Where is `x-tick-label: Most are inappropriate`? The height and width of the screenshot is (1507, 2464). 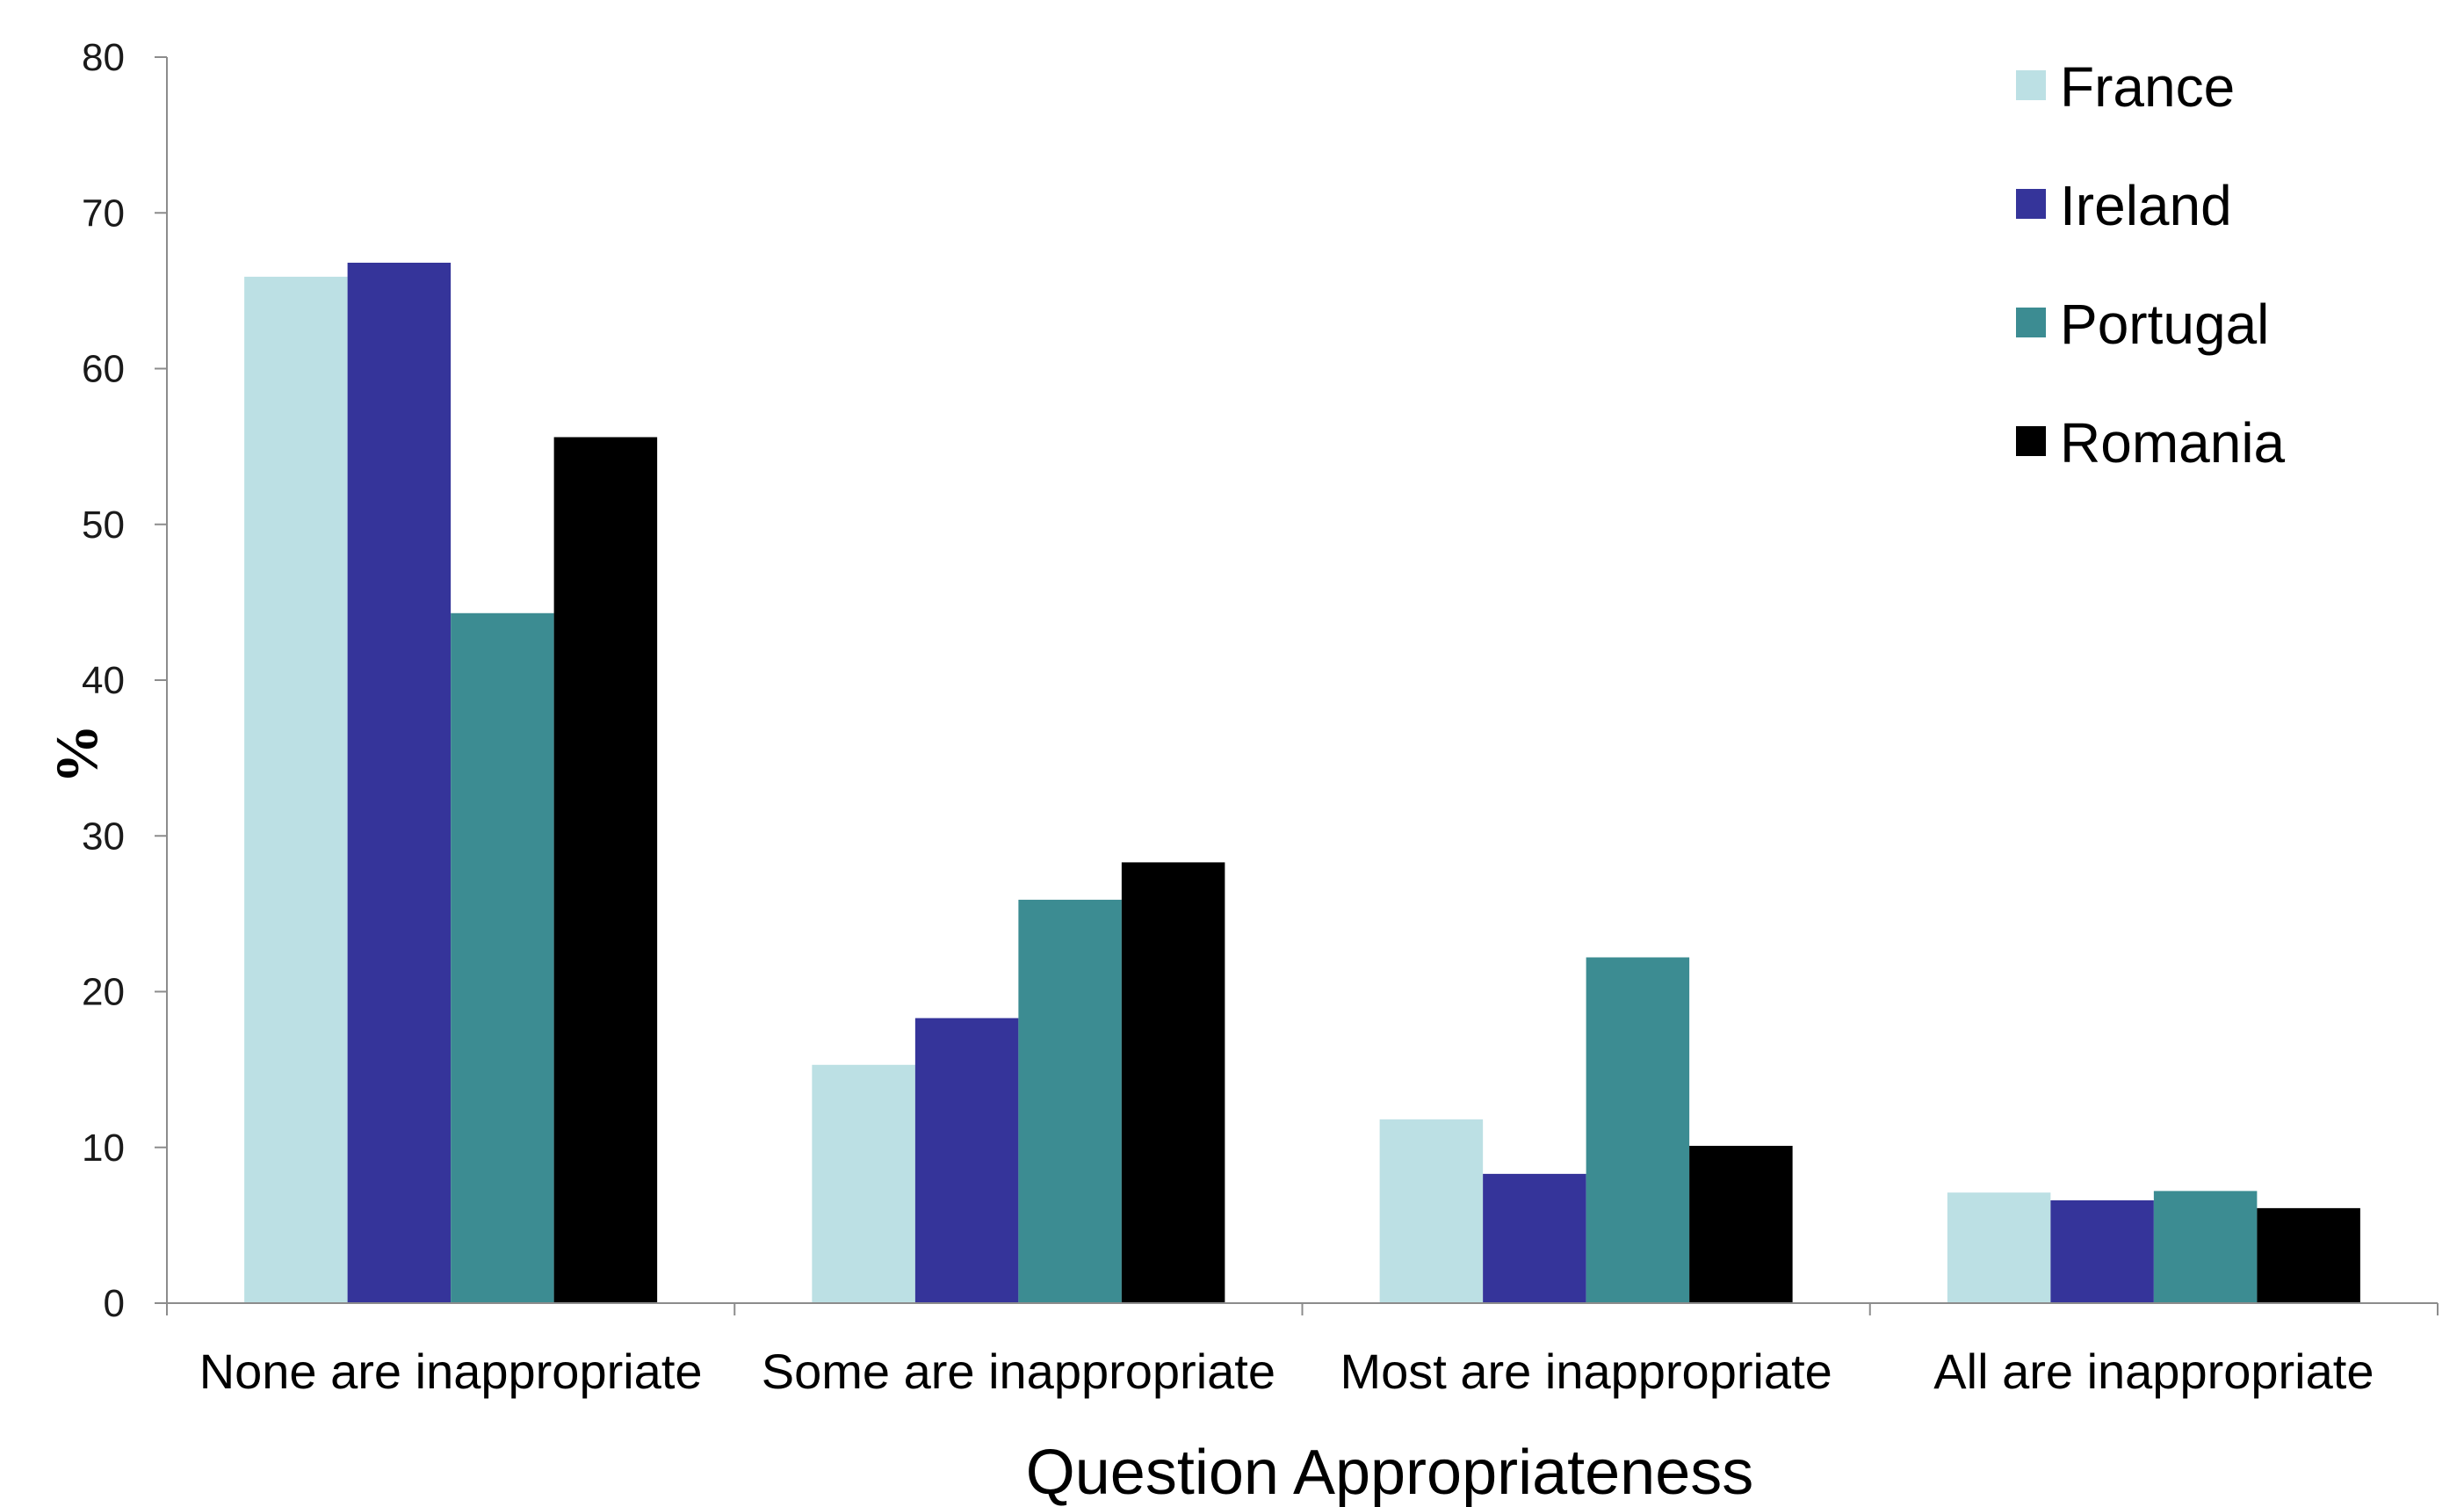 x-tick-label: Most are inappropriate is located at coordinates (1586, 1371).